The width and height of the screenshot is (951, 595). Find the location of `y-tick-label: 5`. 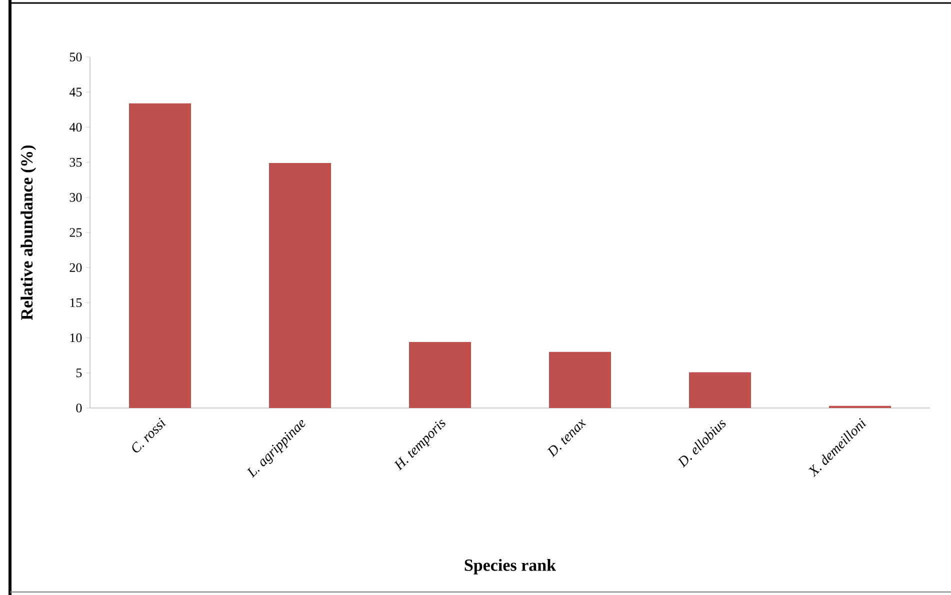

y-tick-label: 5 is located at coordinates (79, 373).